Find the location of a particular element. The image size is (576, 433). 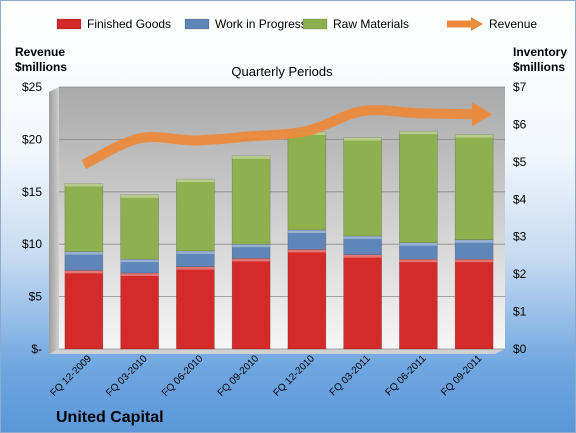

right-tick-label: $6 is located at coordinates (520, 124).